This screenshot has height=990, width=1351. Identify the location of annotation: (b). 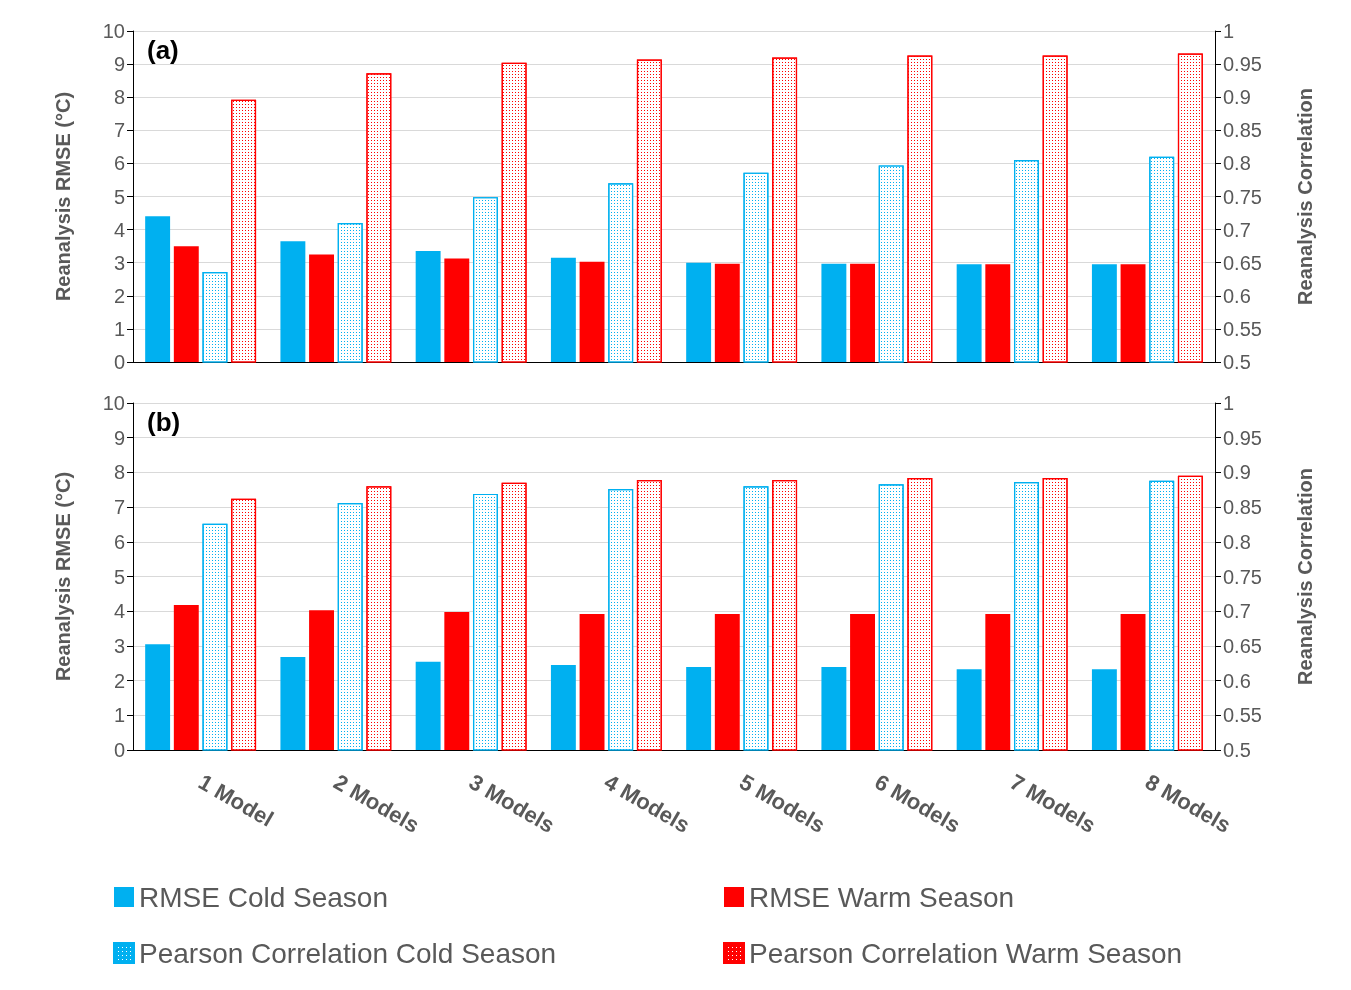
(164, 422).